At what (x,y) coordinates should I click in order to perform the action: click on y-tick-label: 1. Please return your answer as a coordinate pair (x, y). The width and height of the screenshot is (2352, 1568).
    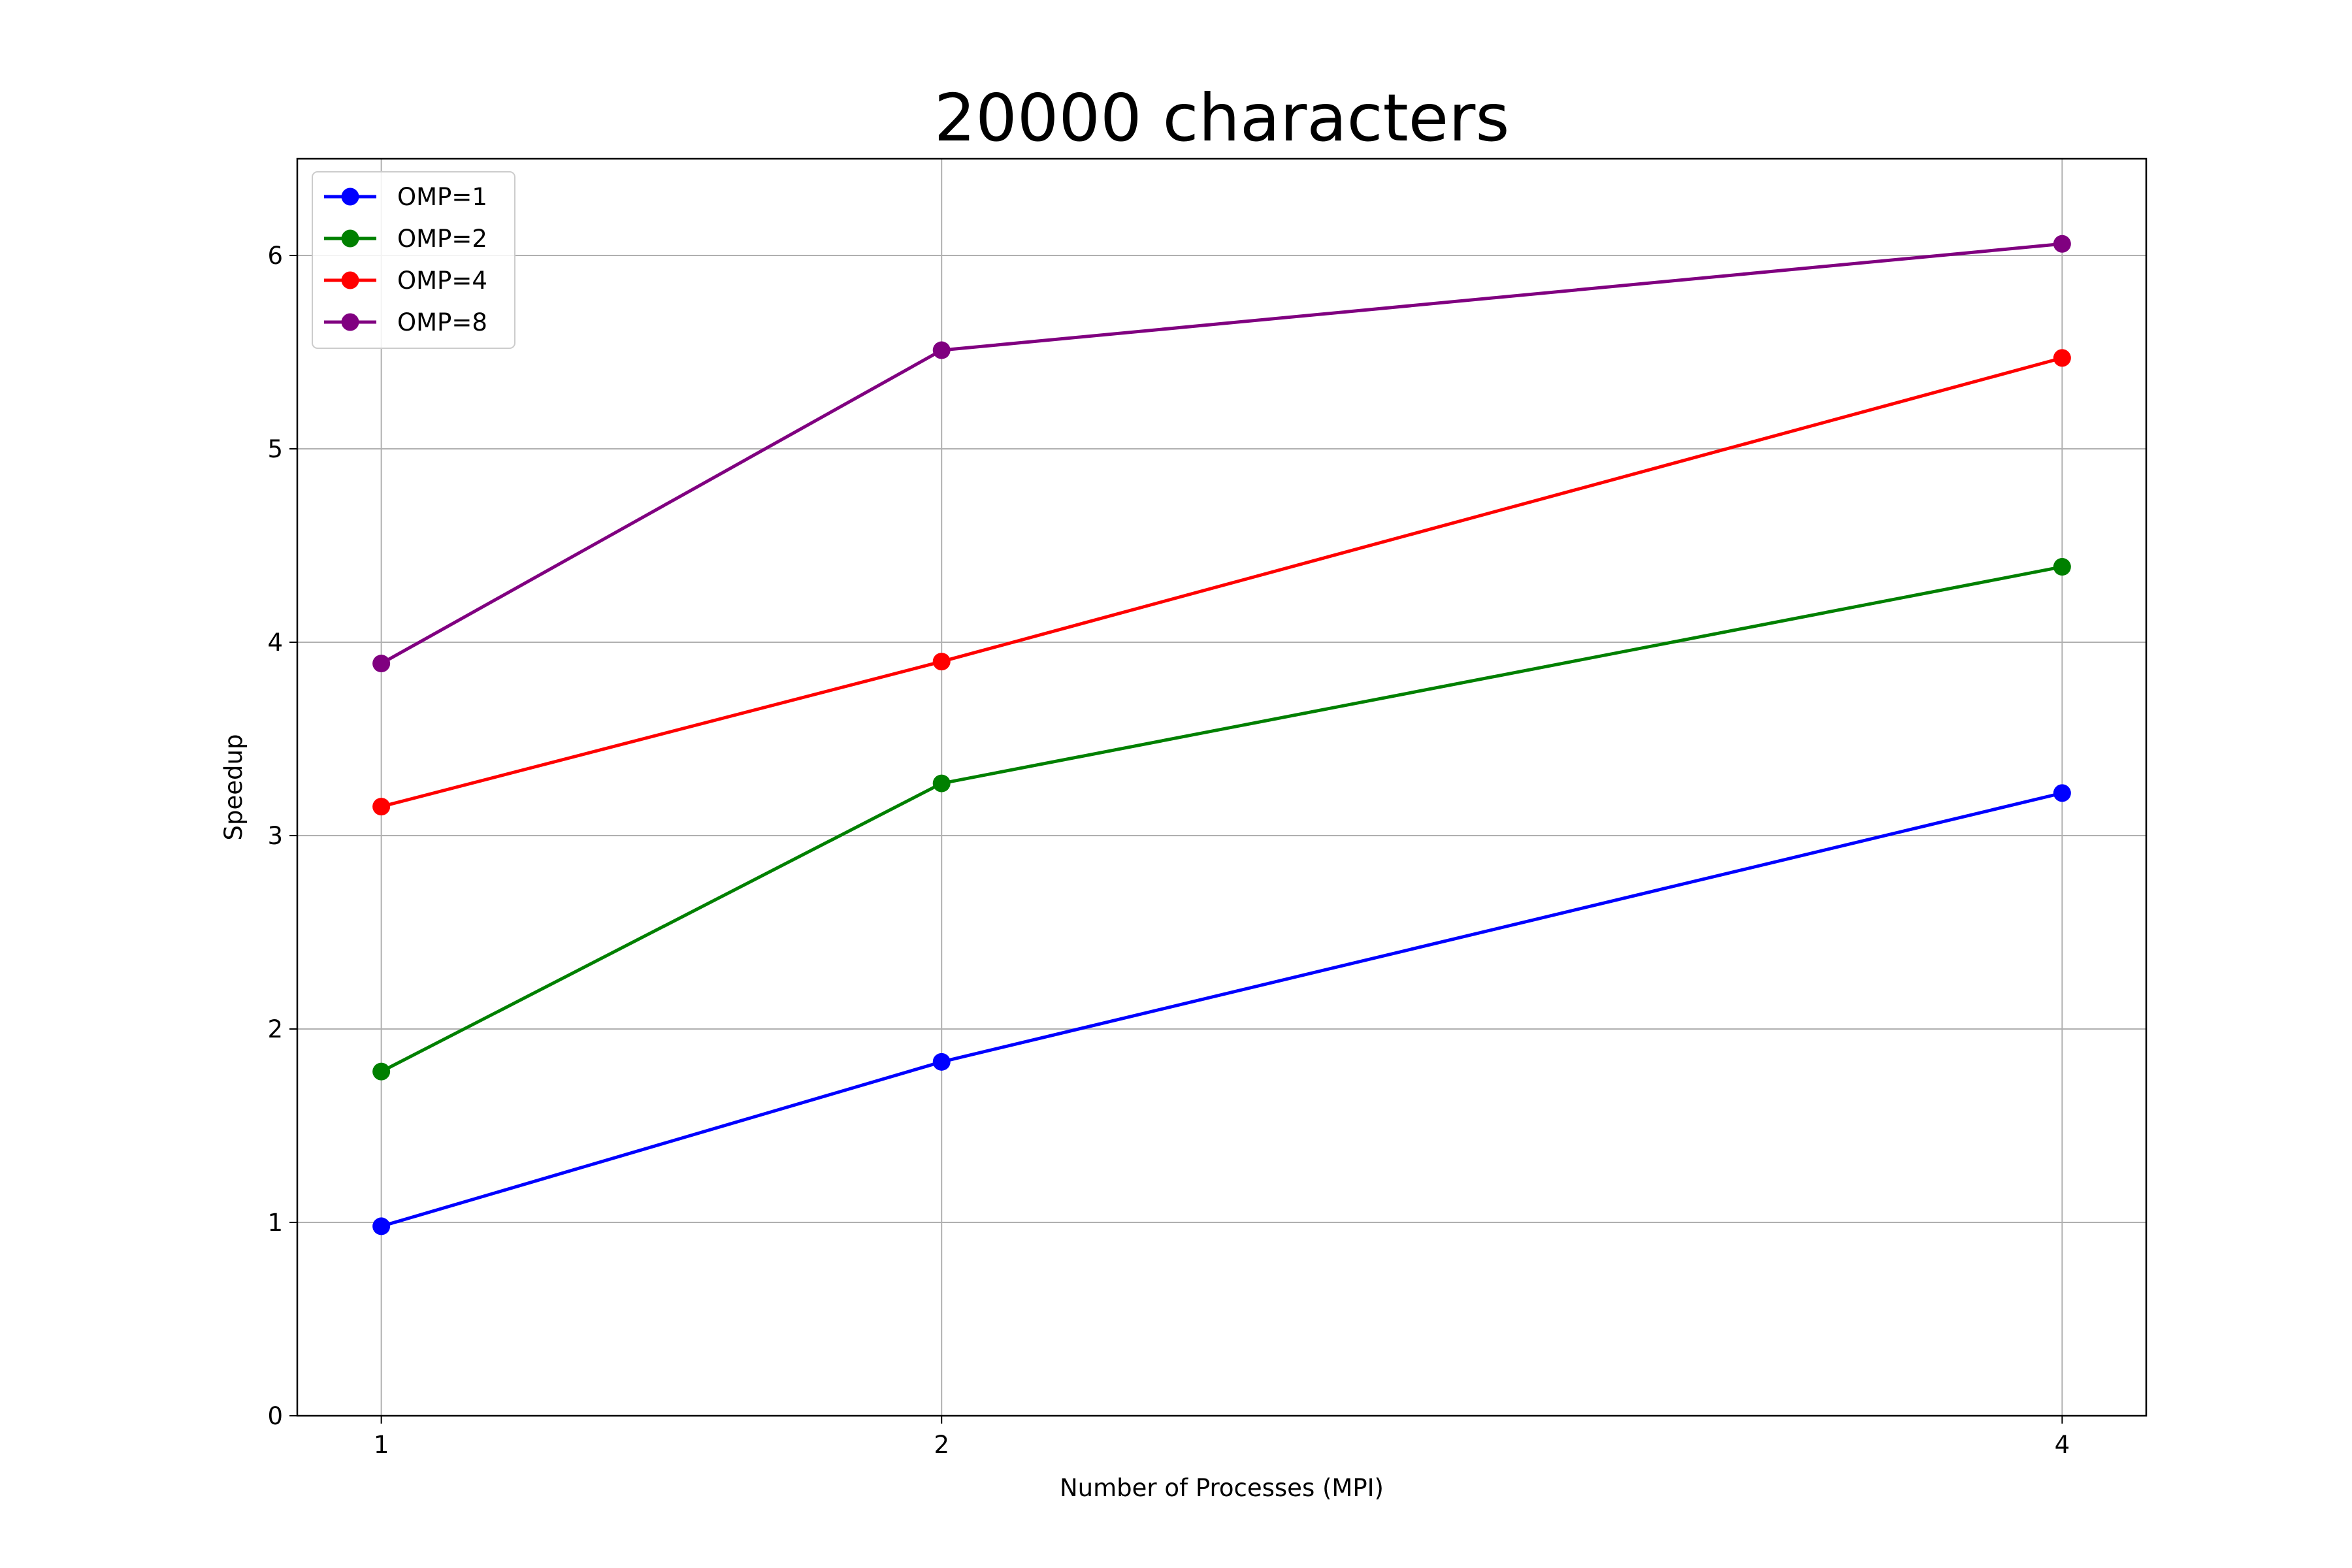
    Looking at the image, I should click on (275, 1223).